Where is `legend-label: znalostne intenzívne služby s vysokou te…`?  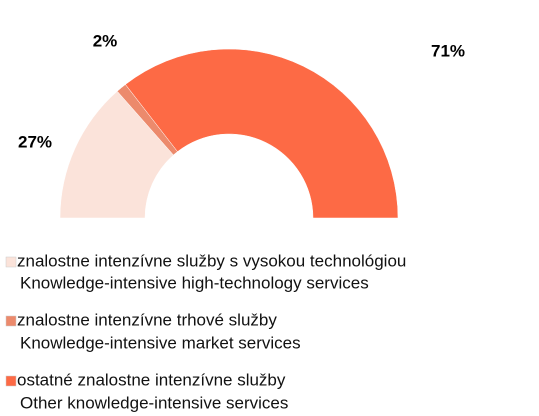 legend-label: znalostne intenzívne služby s vysokou te… is located at coordinates (211, 260).